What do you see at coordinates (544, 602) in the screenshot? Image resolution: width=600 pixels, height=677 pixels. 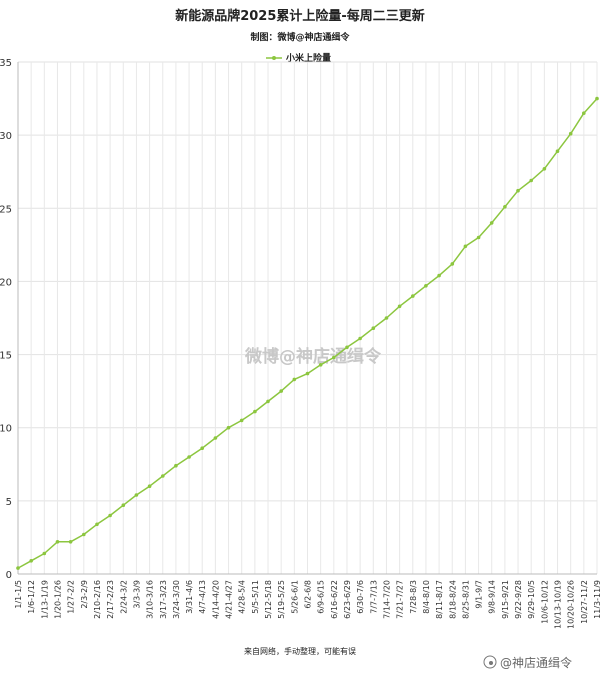 I see `x-tick-label: 10/6-10/12` at bounding box center [544, 602].